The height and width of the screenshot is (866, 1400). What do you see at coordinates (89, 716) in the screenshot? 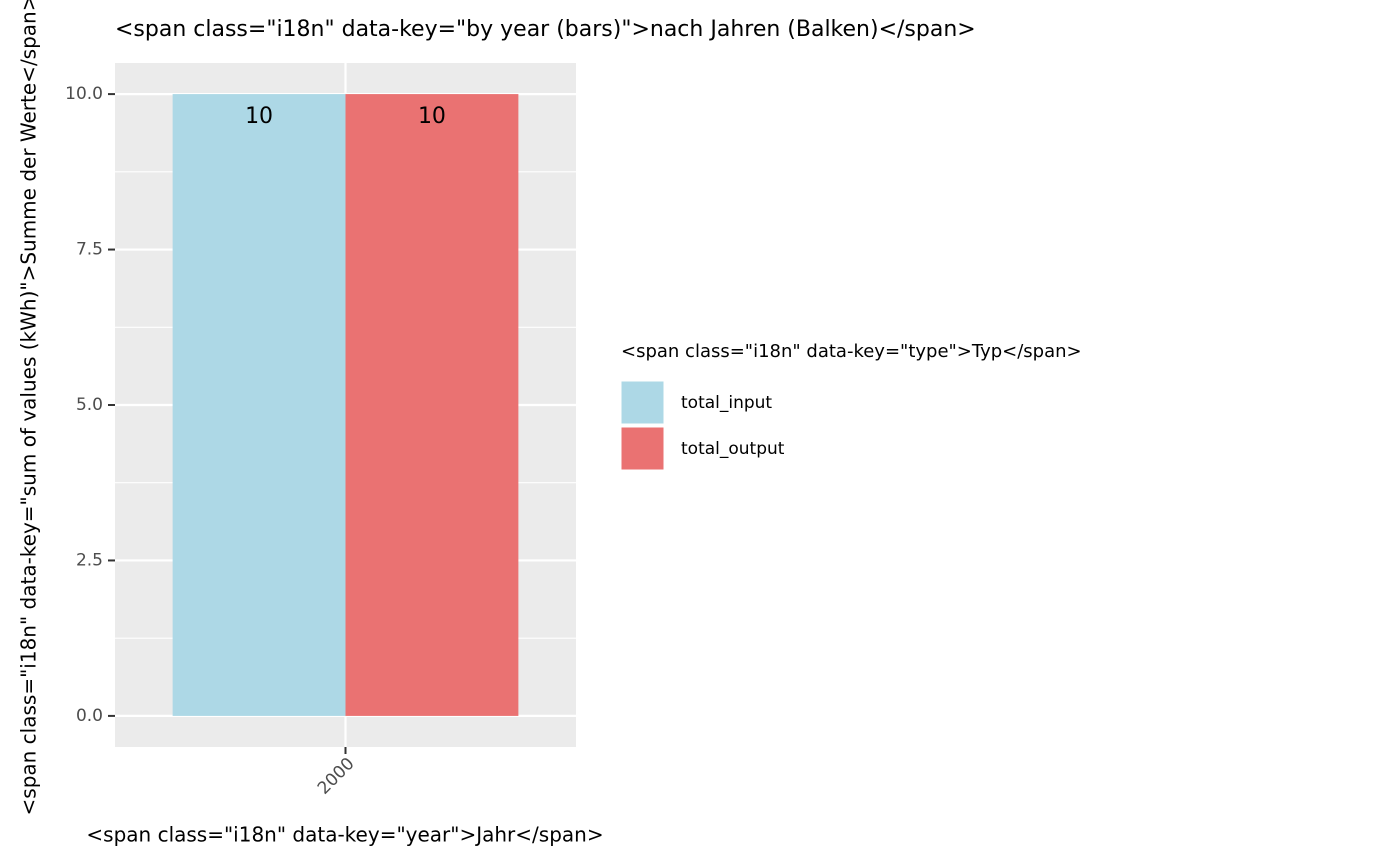
I see `y-tick-label: 0.0` at bounding box center [89, 716].